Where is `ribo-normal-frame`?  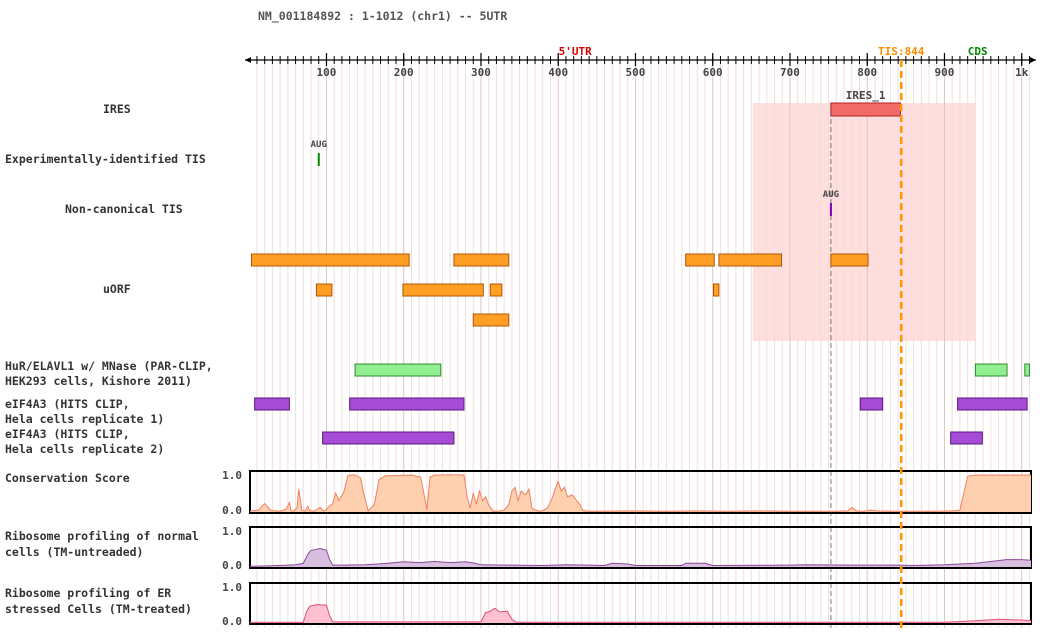
ribo-normal-frame is located at coordinates (640, 547).